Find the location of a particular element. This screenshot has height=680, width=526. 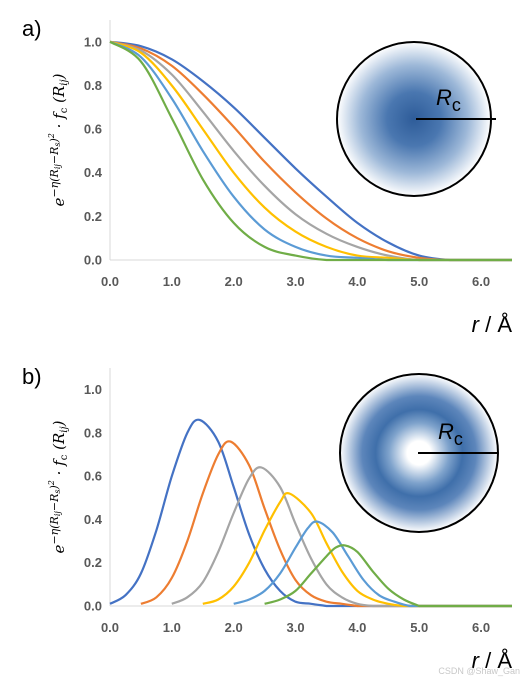

panel-label: b) is located at coordinates (32, 376).